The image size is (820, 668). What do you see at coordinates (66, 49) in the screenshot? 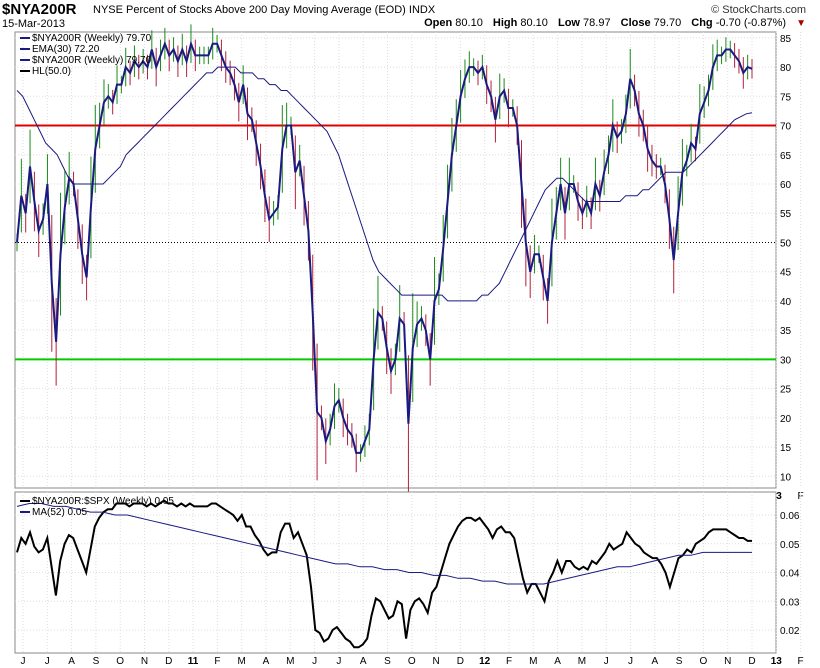
I see `legend-text: EMA(30) 72.20` at bounding box center [66, 49].